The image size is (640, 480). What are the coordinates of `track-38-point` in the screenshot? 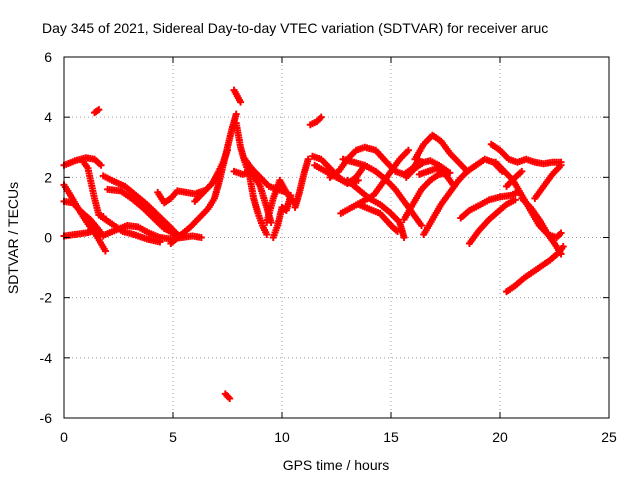 It's located at (561, 233).